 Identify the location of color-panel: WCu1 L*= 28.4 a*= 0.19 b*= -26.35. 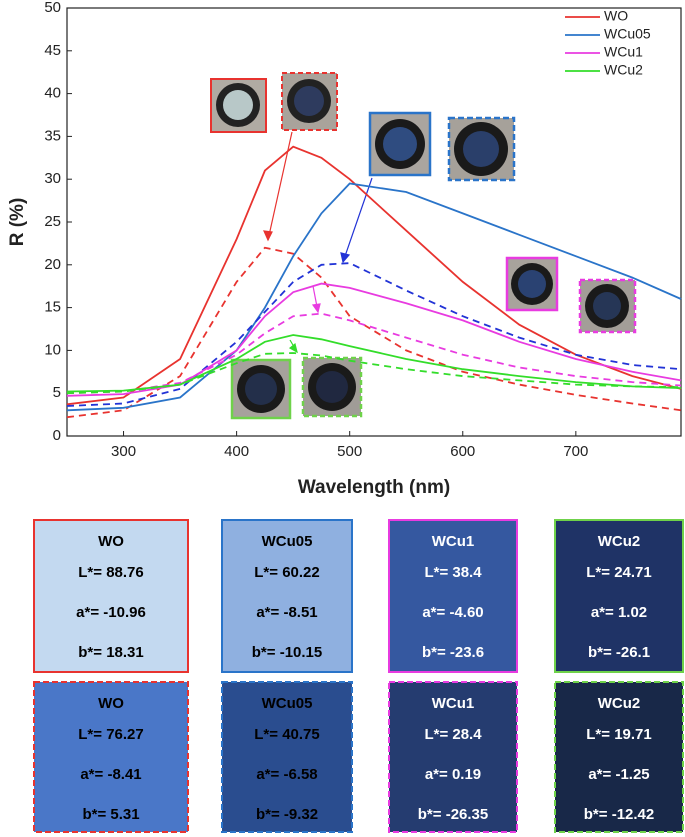
(453, 757).